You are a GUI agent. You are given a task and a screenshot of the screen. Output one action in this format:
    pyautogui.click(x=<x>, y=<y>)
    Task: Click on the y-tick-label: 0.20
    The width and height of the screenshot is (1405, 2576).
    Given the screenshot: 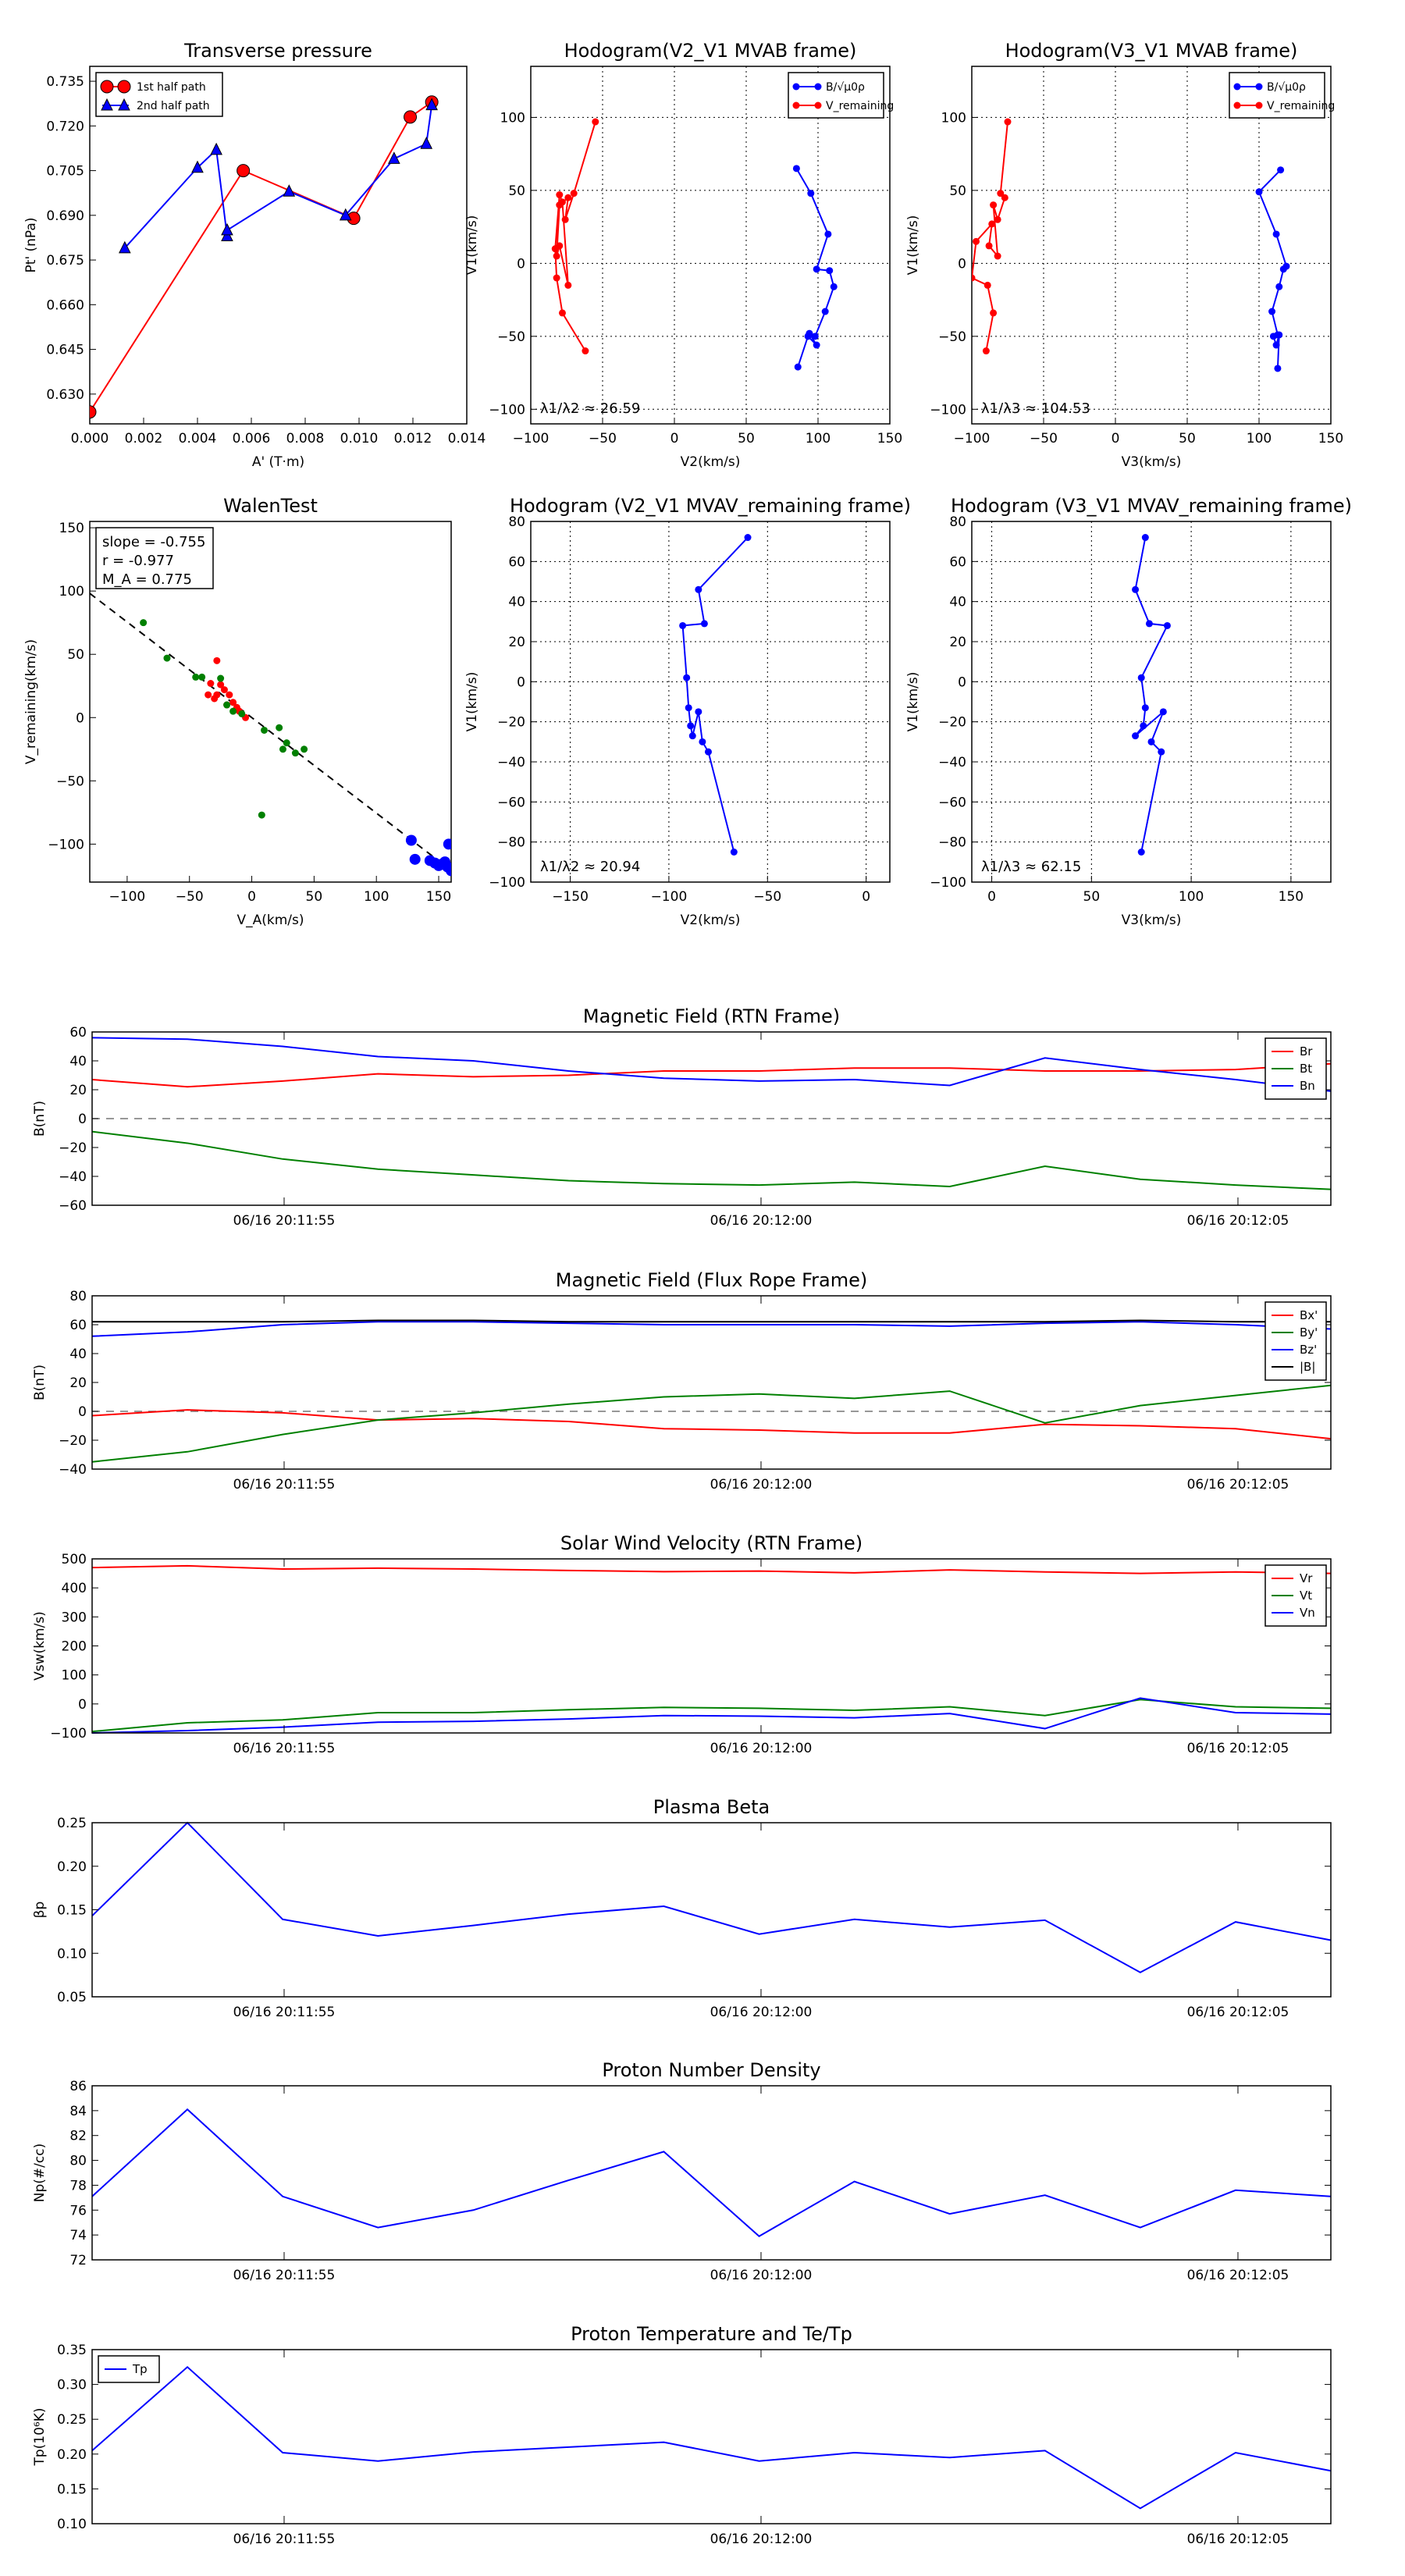 What is the action you would take?
    pyautogui.click(x=72, y=1867)
    